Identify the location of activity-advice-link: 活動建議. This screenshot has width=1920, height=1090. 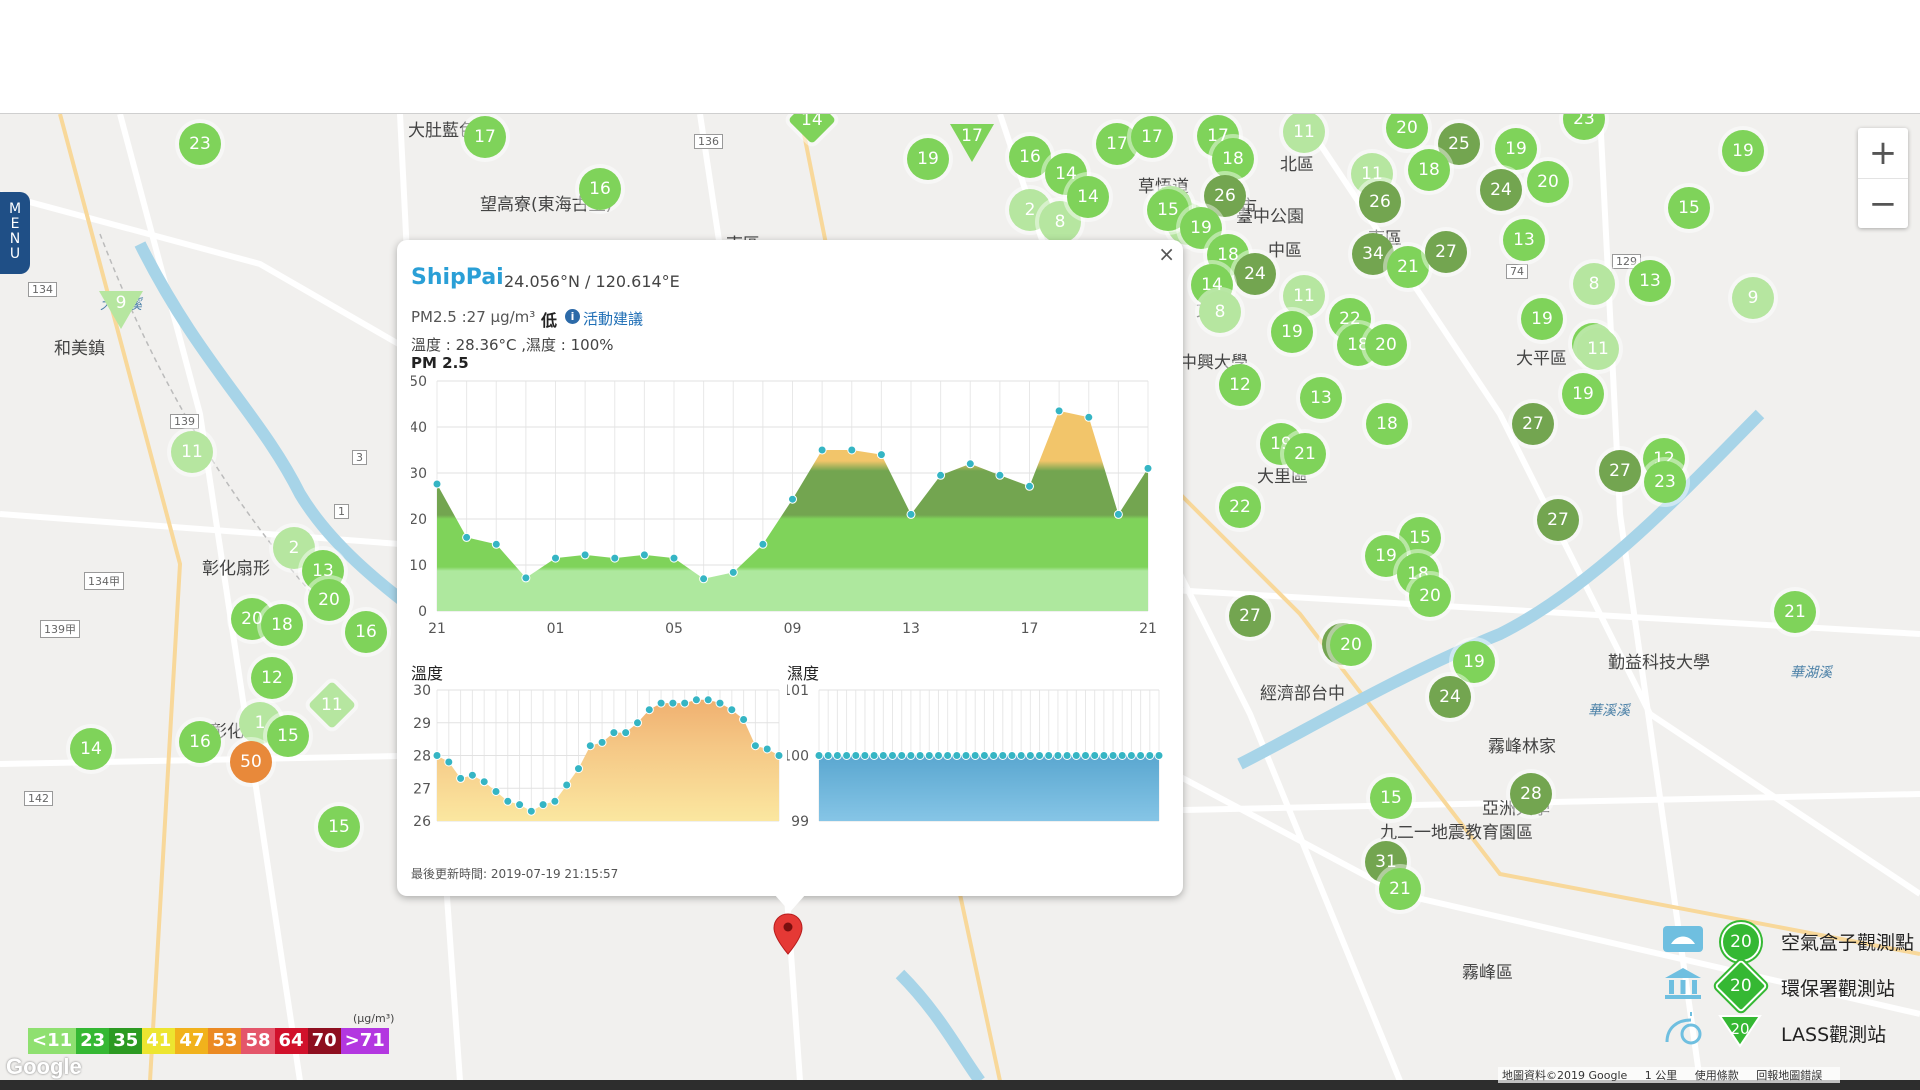
(613, 319).